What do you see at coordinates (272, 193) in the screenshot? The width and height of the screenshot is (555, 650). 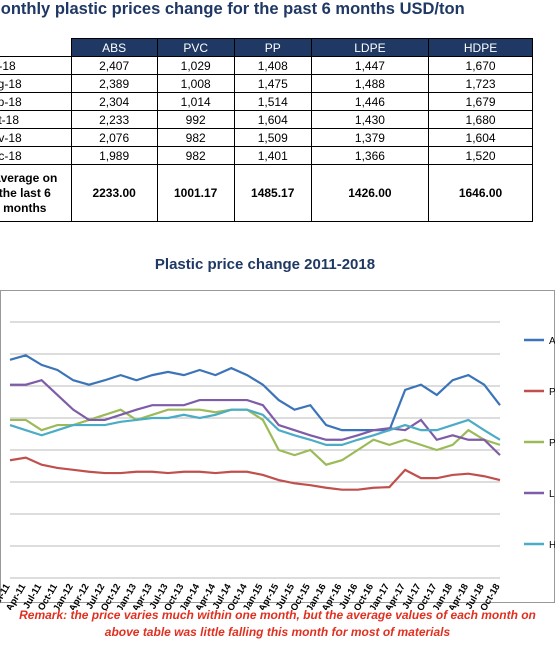 I see `table-cell: 1485.17` at bounding box center [272, 193].